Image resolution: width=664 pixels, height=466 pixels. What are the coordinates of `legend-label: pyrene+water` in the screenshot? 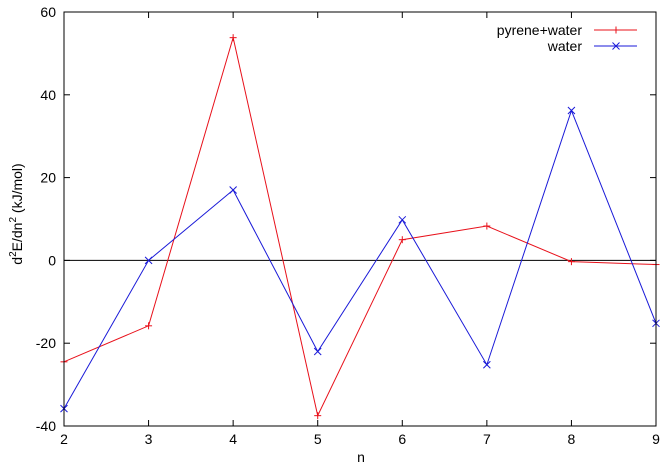 It's located at (540, 30).